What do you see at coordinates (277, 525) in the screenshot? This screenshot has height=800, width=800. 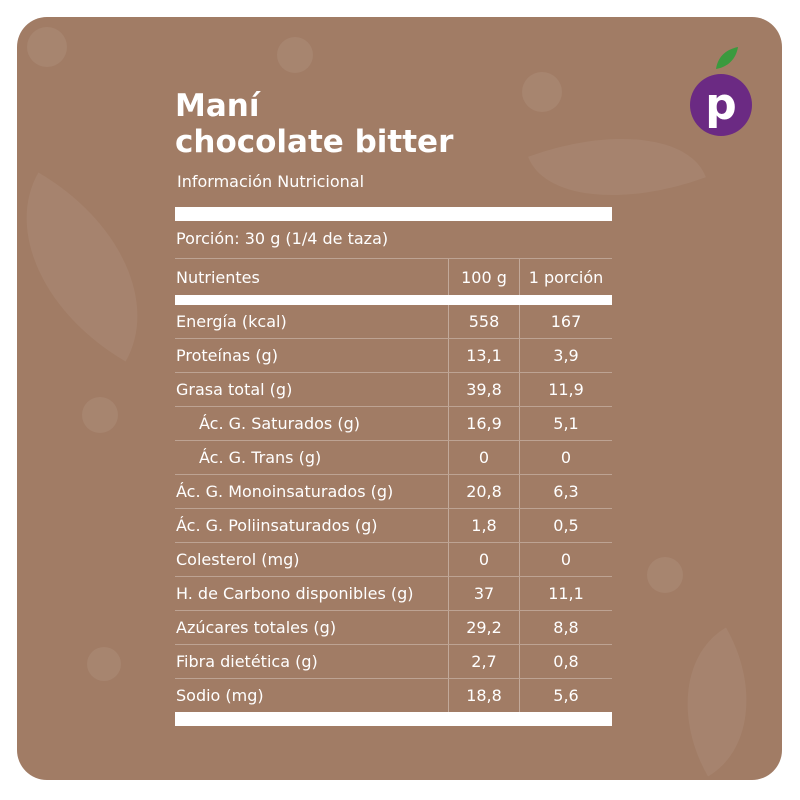 I see `nutrient-name: Ác. G. Poliinsaturados (g)` at bounding box center [277, 525].